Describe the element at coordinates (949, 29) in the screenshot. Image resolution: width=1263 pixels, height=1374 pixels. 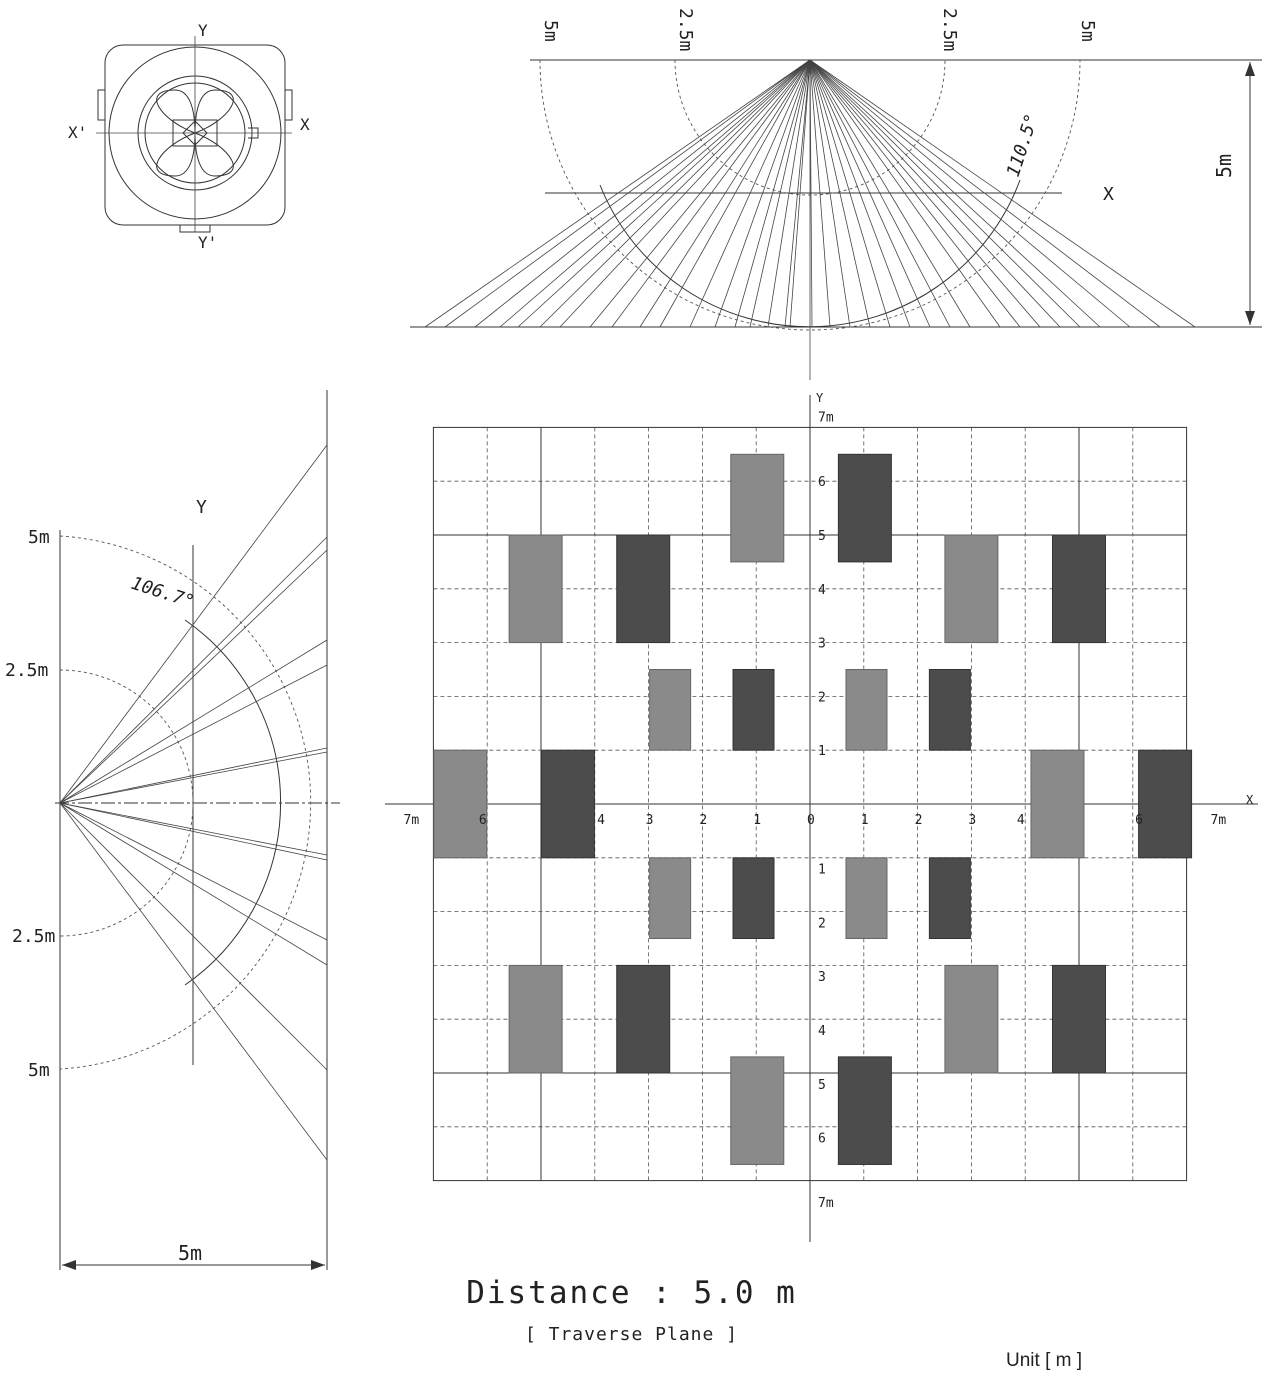
I see `top-ring-label-3: 2.5m` at that location.